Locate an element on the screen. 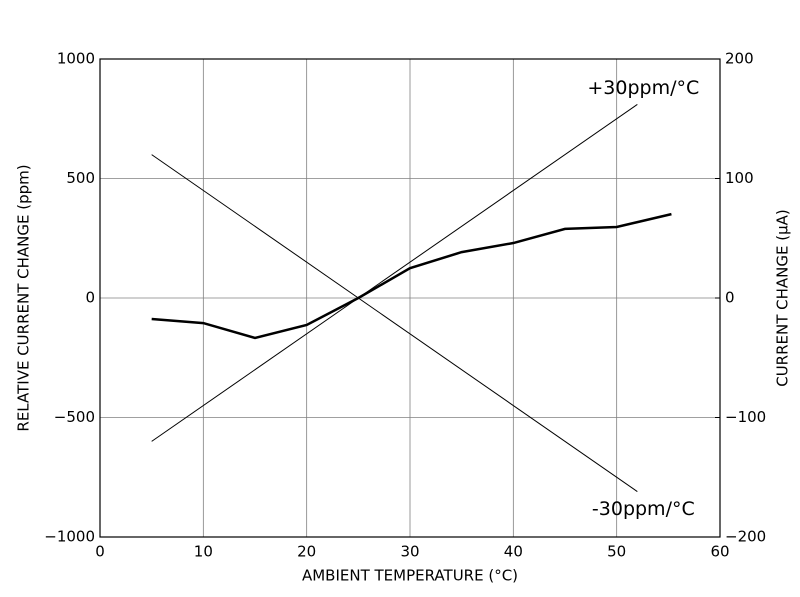 The height and width of the screenshot is (597, 800). y2-tick-label: 0 is located at coordinates (730, 298).